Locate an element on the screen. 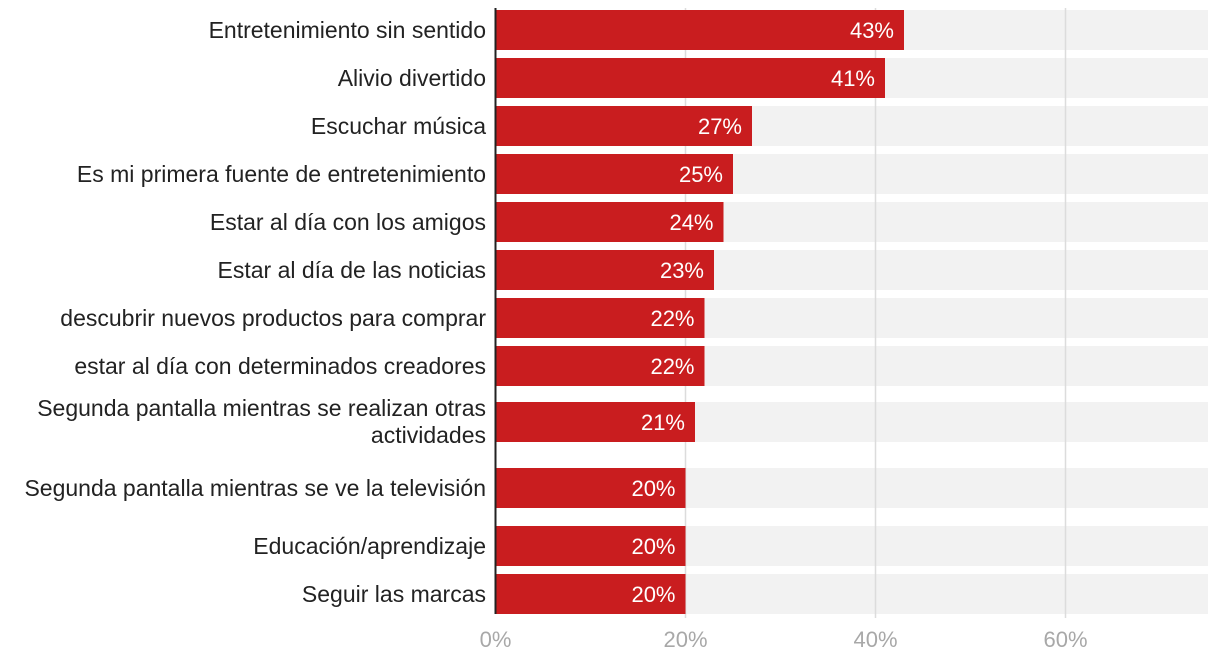 The height and width of the screenshot is (665, 1220). category-label: Seguir las marcas is located at coordinates (393, 593).